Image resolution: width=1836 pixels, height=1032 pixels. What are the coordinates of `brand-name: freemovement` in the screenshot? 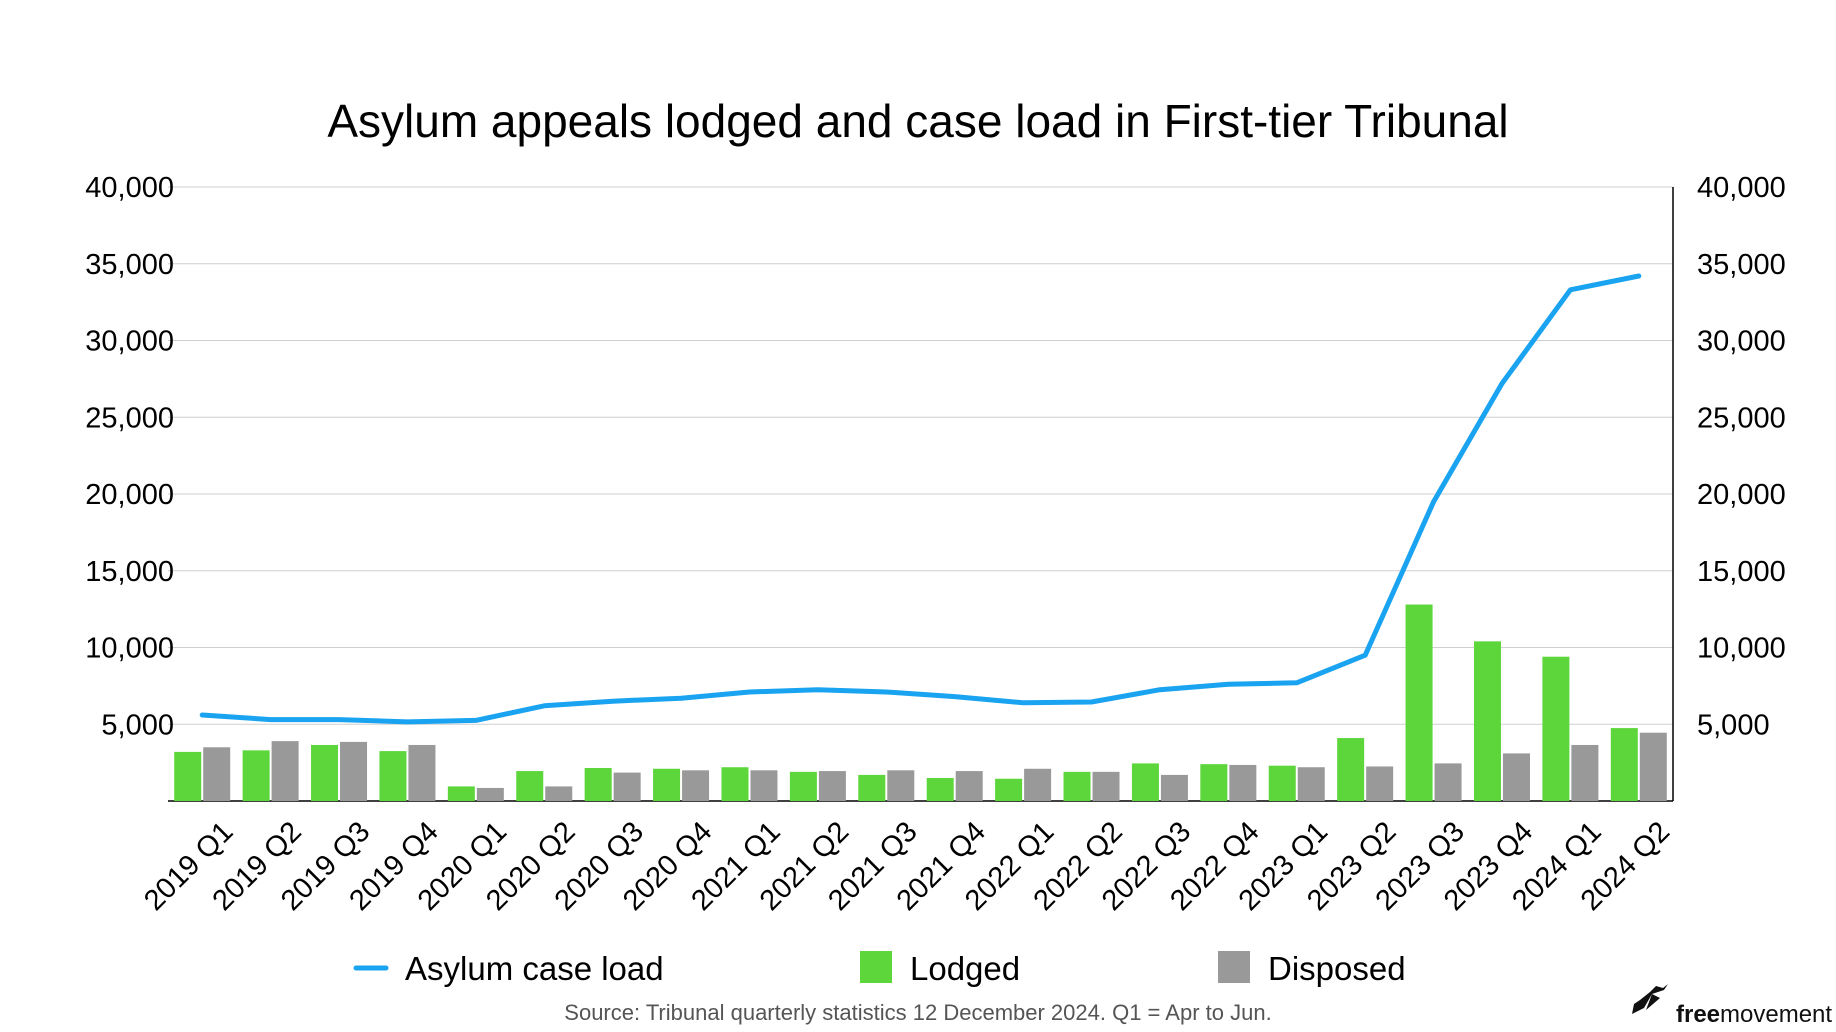 It's located at (1754, 1014).